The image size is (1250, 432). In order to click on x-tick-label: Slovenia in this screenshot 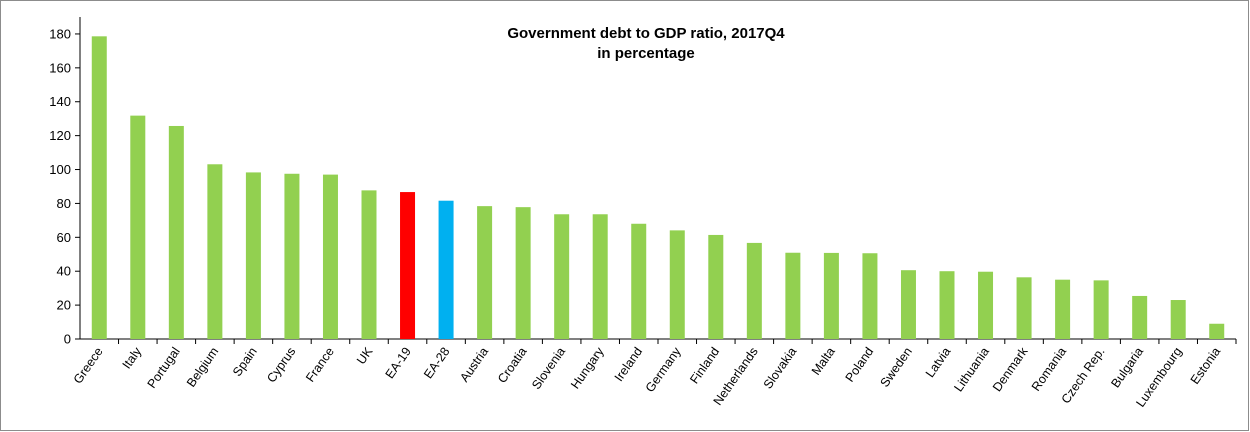, I will do `click(548, 368)`.